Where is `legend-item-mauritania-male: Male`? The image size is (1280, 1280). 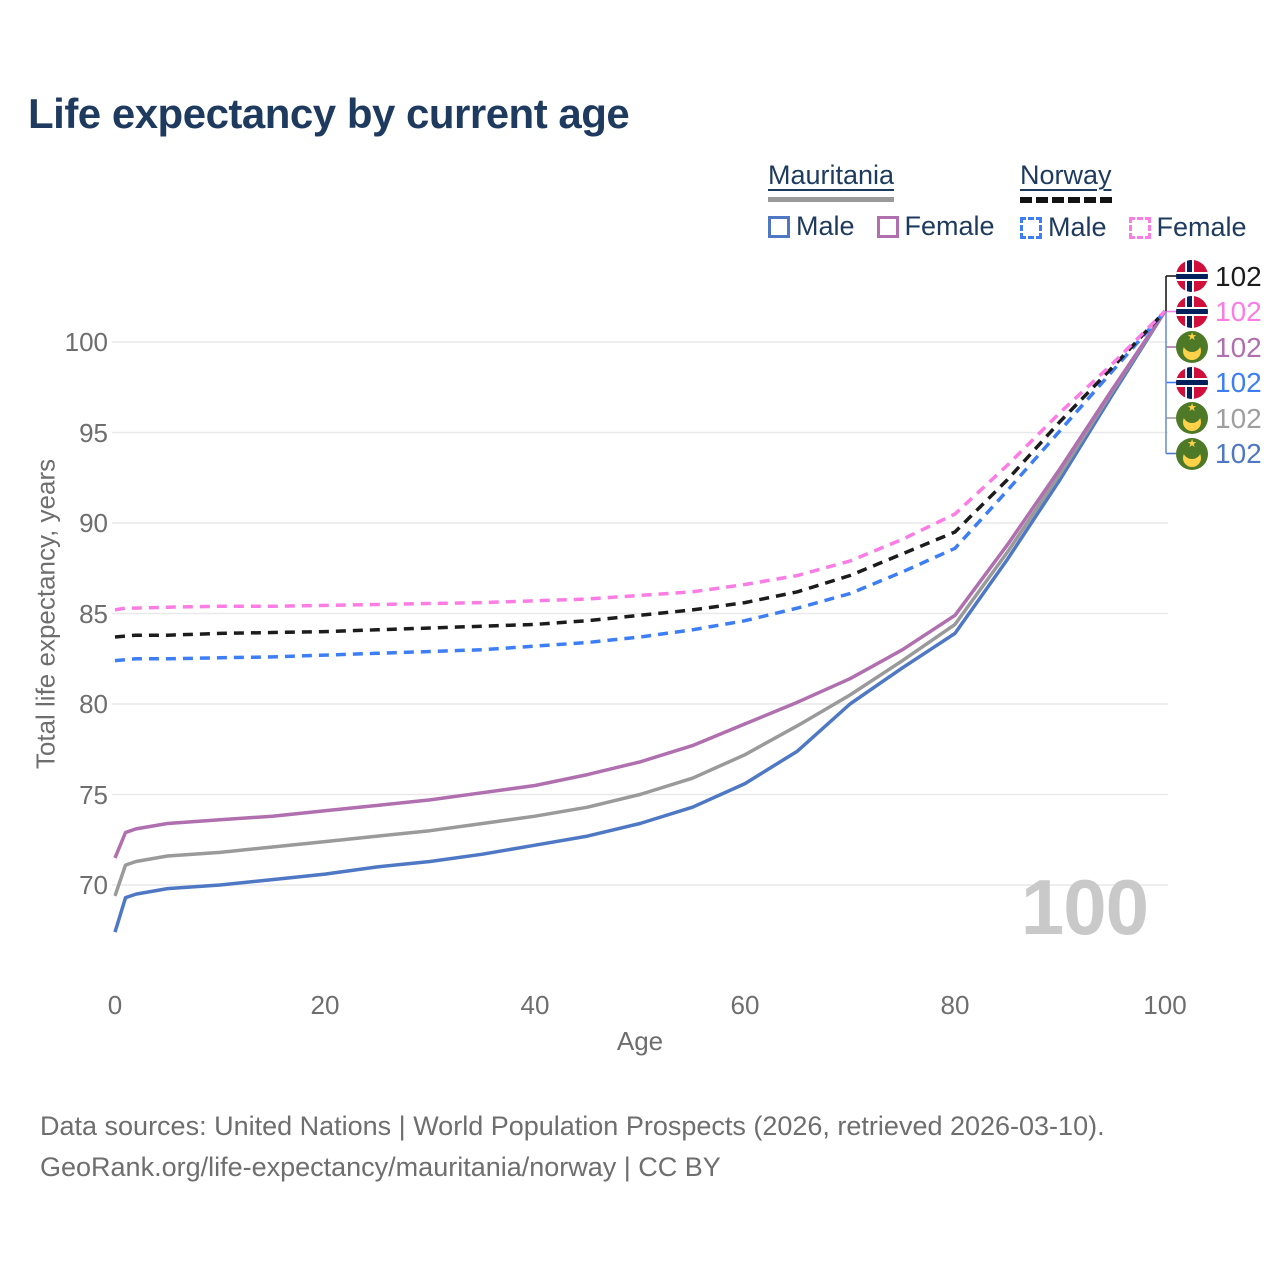
legend-item-mauritania-male: Male is located at coordinates (811, 226).